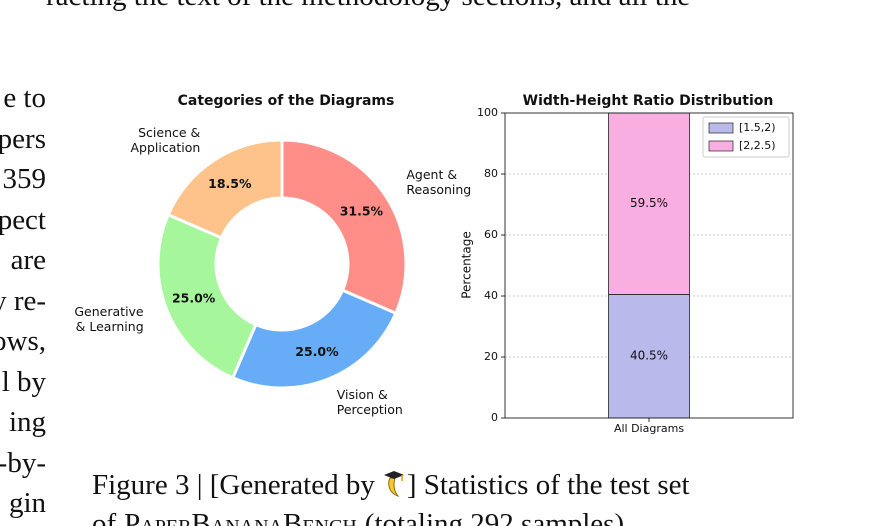  What do you see at coordinates (467, 265) in the screenshot?
I see `y-axis-label: Percentage` at bounding box center [467, 265].